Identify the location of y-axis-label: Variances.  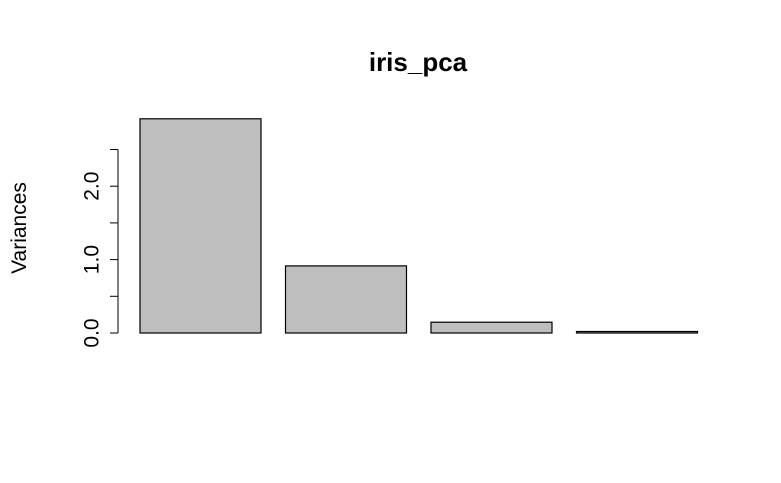
(19, 228).